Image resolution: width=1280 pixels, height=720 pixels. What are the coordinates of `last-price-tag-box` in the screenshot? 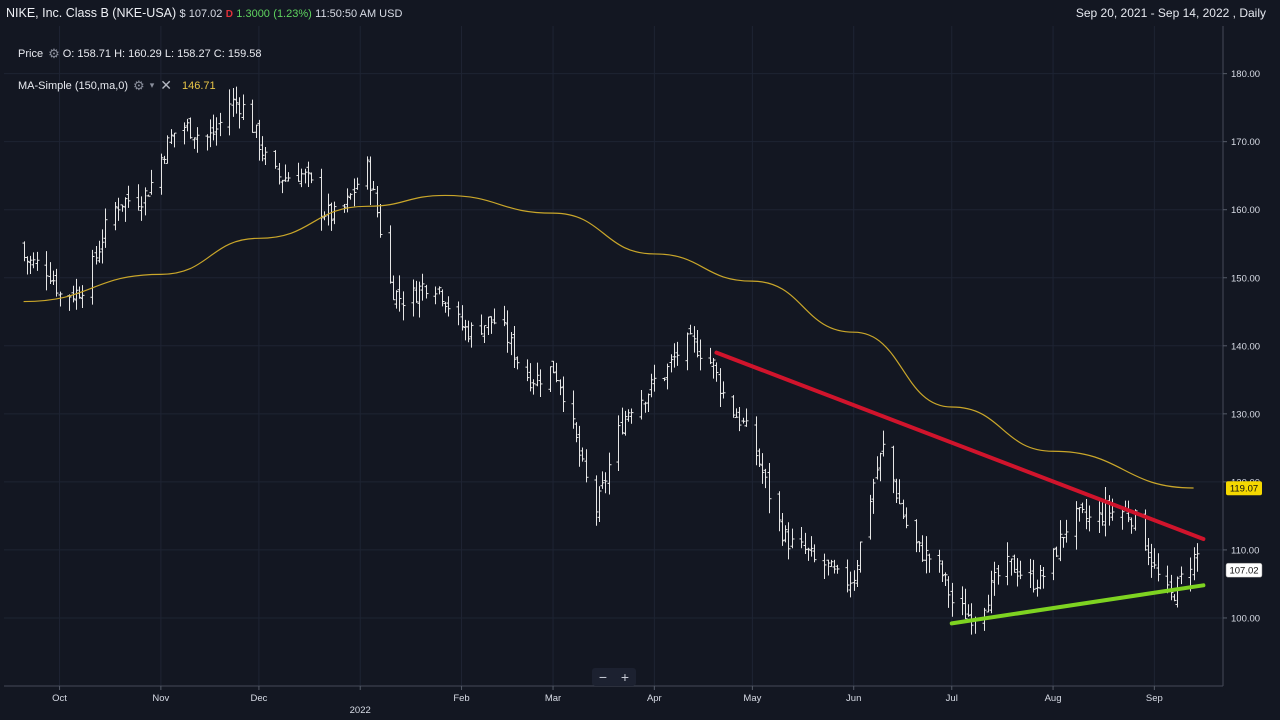 It's located at (1244, 570).